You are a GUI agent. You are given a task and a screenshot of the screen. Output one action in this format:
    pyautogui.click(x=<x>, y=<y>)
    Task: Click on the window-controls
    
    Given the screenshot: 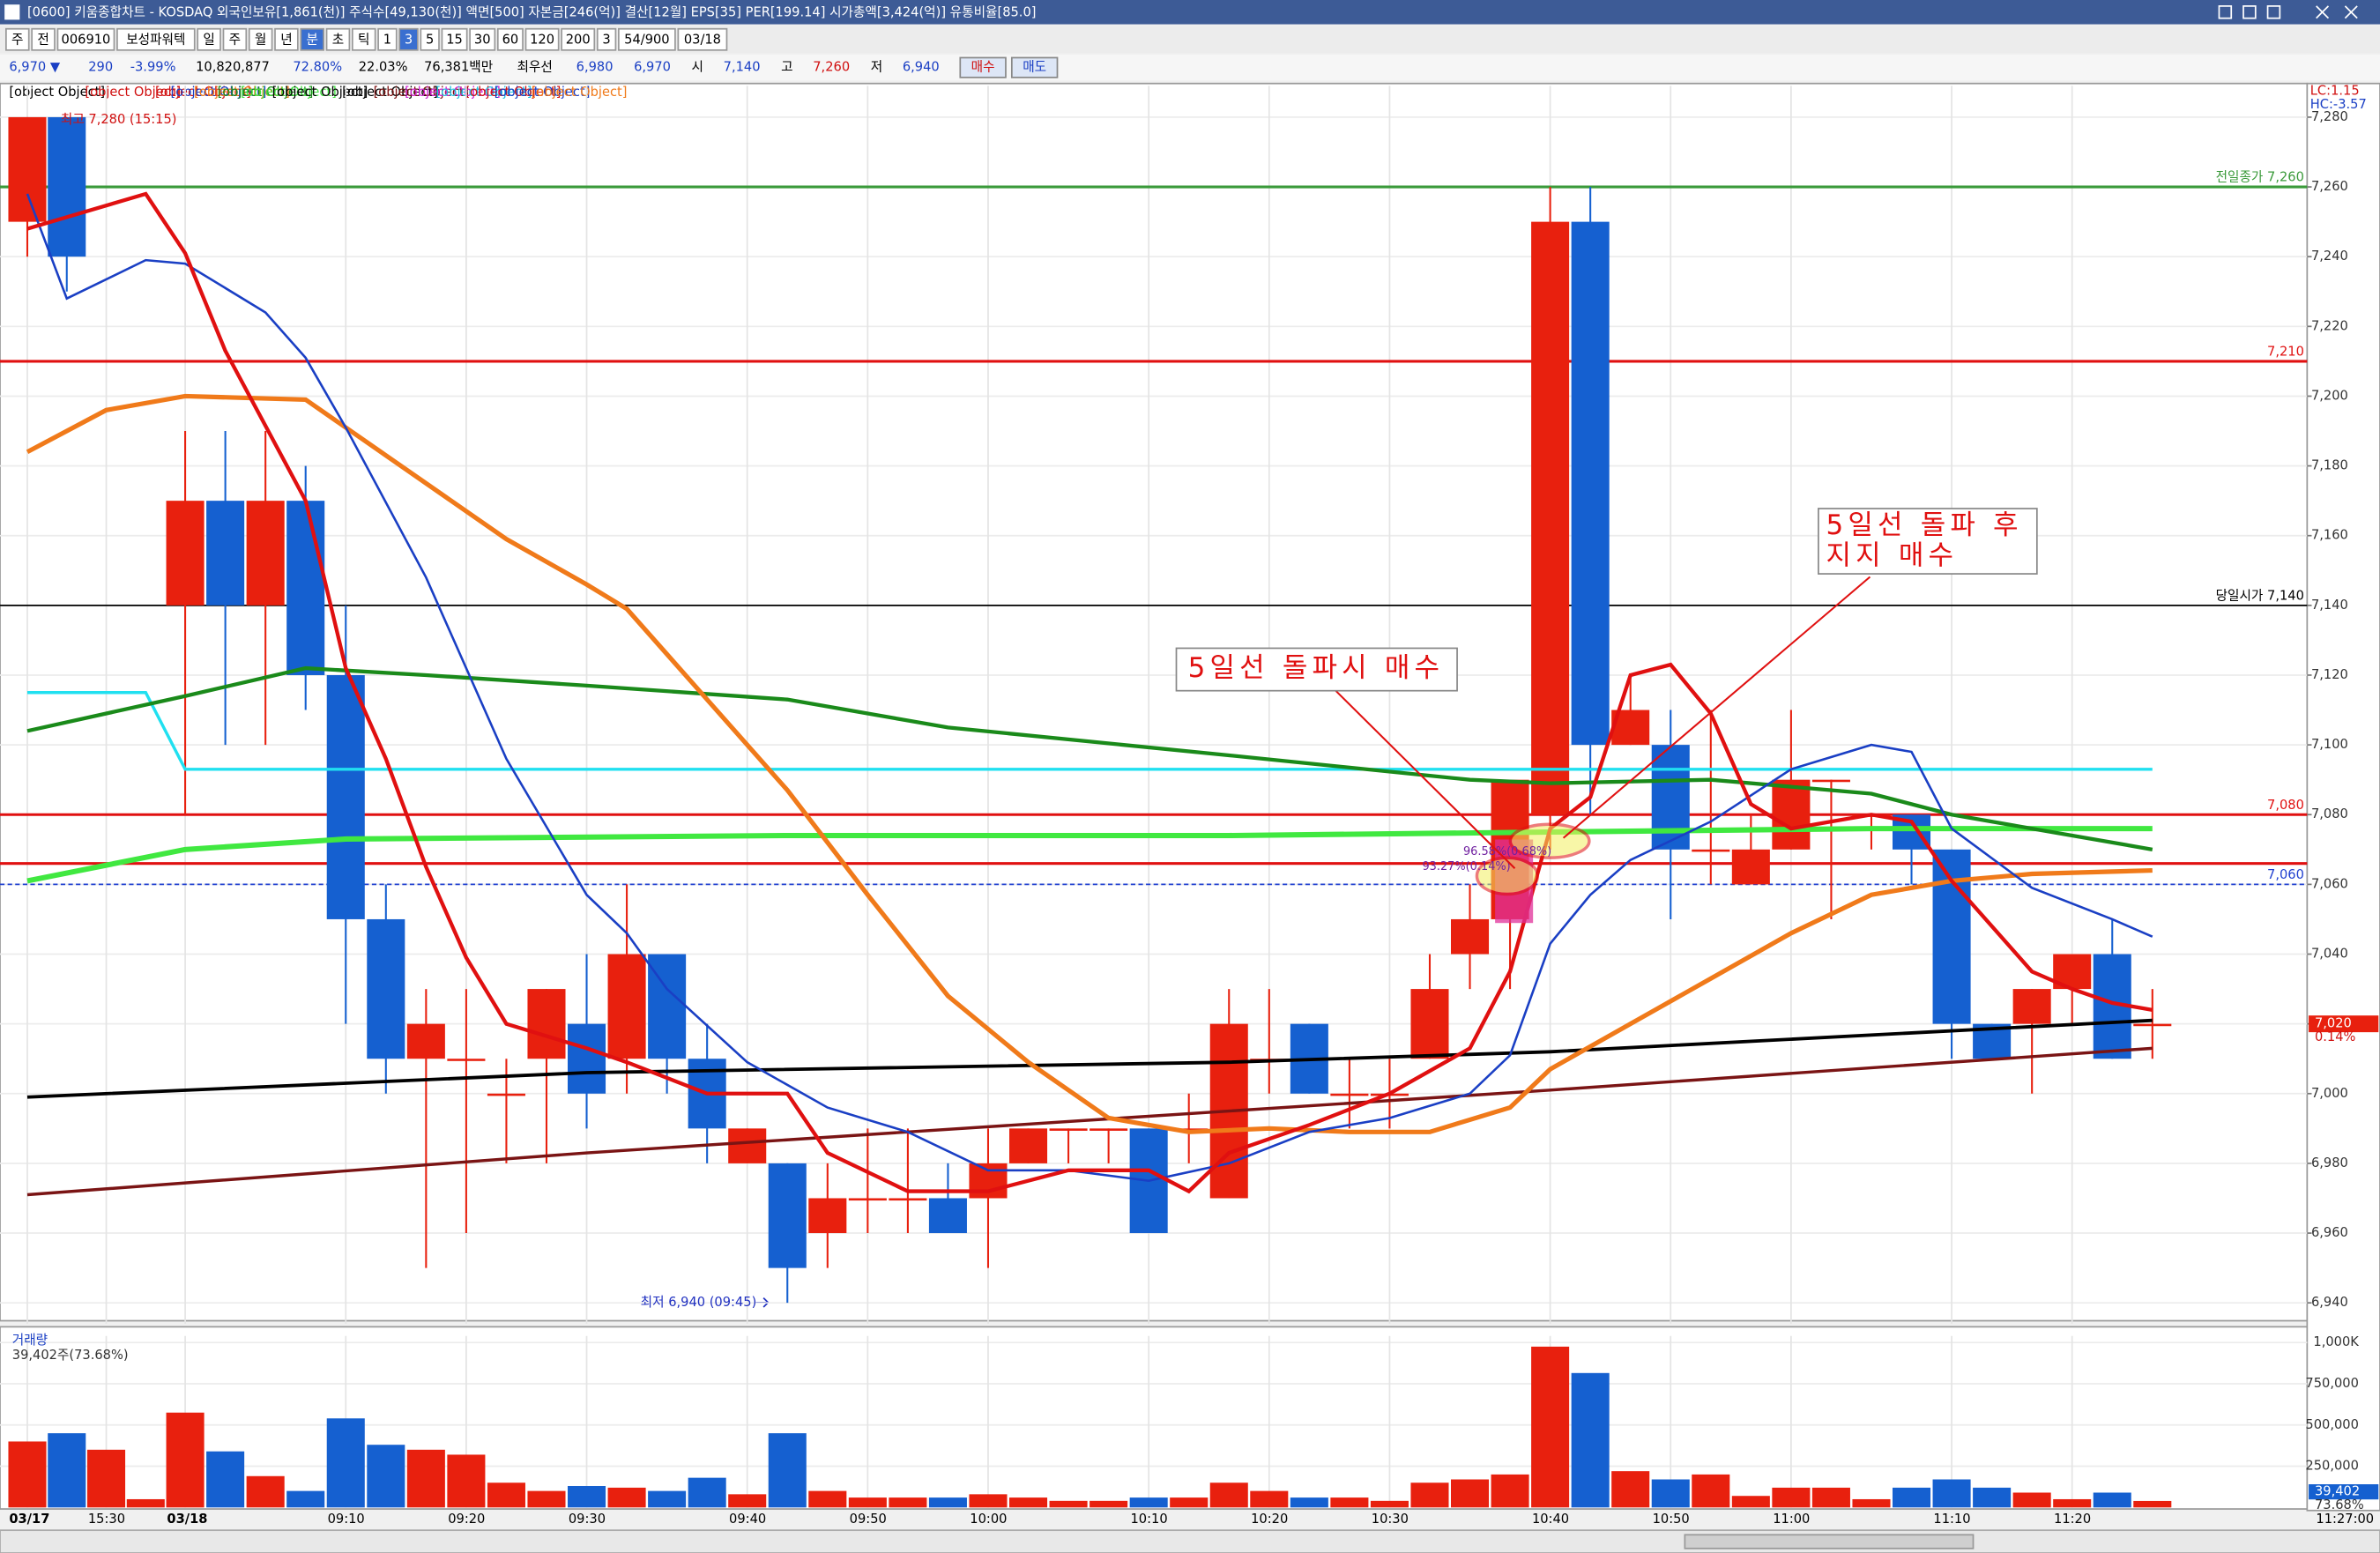 What is the action you would take?
    pyautogui.click(x=2288, y=12)
    